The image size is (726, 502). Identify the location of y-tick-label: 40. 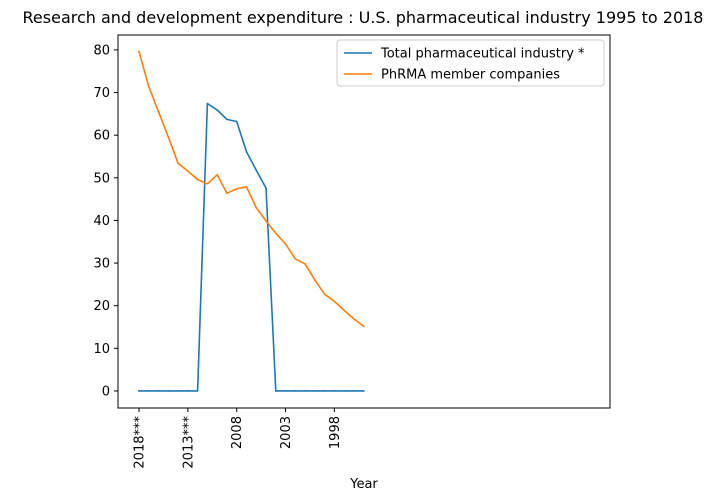
(101, 221).